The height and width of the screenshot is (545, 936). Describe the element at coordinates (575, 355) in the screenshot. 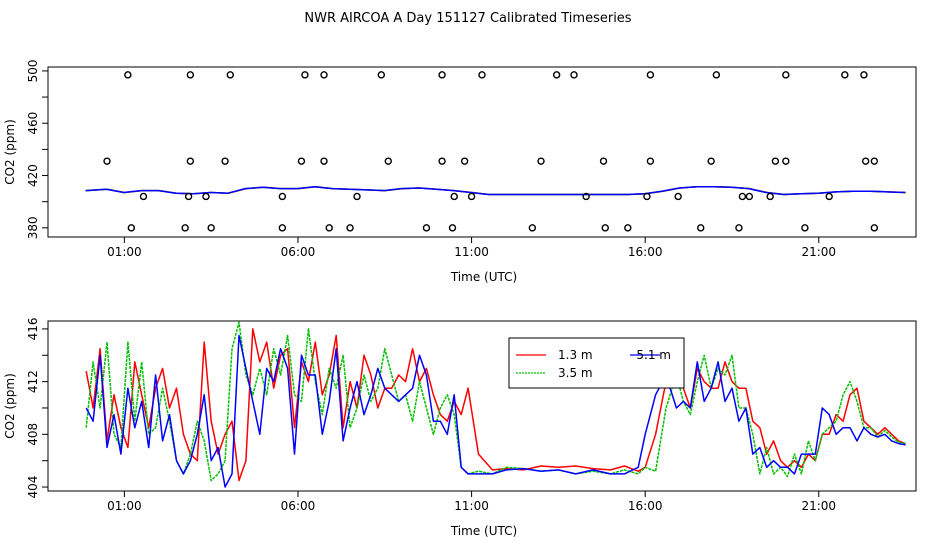

I see `legend-label-1-3m: 1.3 m` at that location.